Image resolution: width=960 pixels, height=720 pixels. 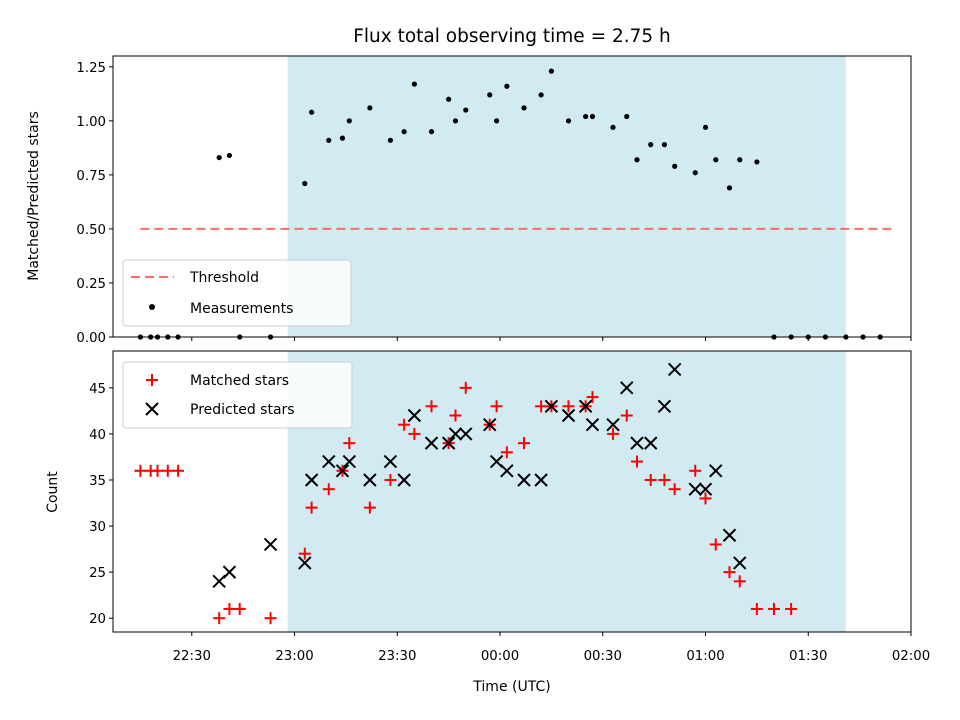 What do you see at coordinates (237, 395) in the screenshot?
I see `bottom-legend-box` at bounding box center [237, 395].